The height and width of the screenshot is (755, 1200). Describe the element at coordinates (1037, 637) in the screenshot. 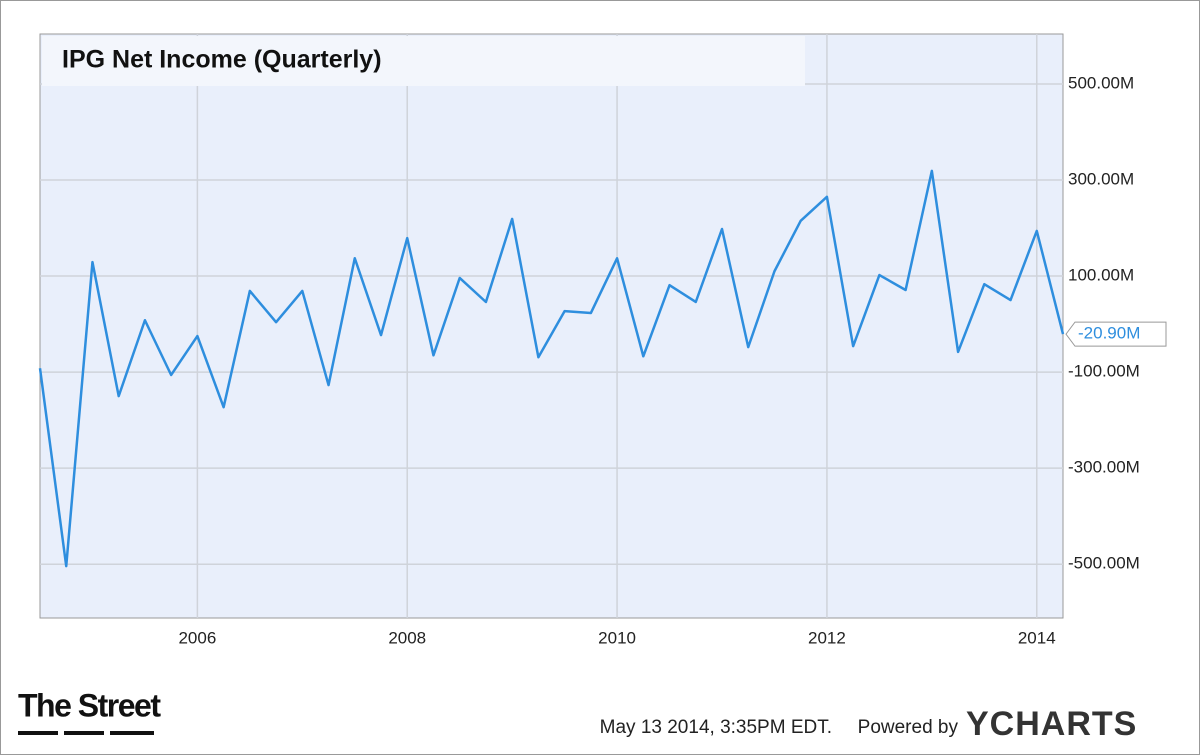

I see `x-tick-label: 2014` at that location.